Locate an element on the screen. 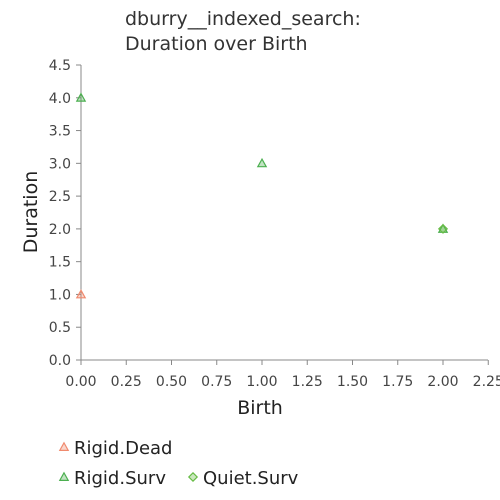 Image resolution: width=500 pixels, height=500 pixels. x-tick-label: 2.25 is located at coordinates (486, 382).